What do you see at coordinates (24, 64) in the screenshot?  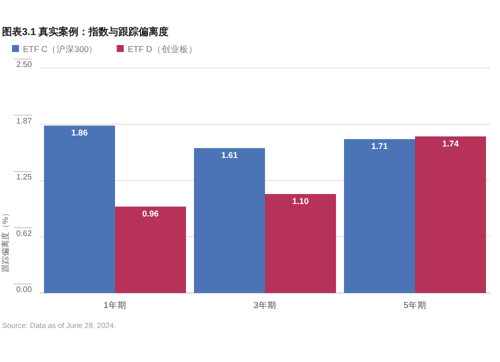 I see `y-tick-label: 2.50` at bounding box center [24, 64].